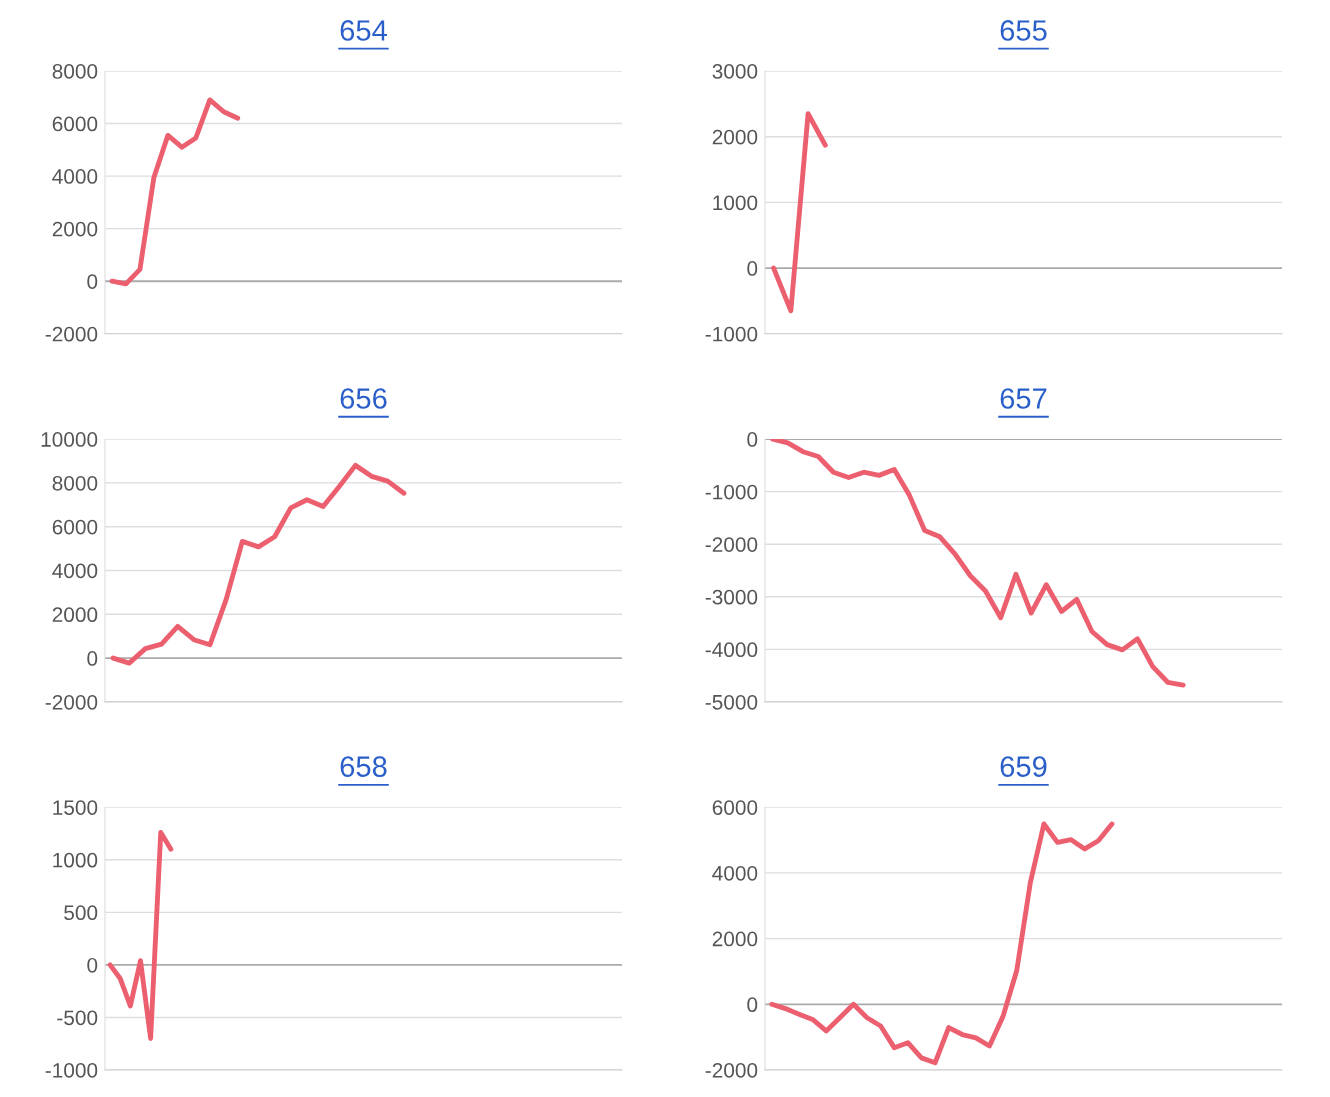  I want to click on y-tick-label: 1500, so click(75, 807).